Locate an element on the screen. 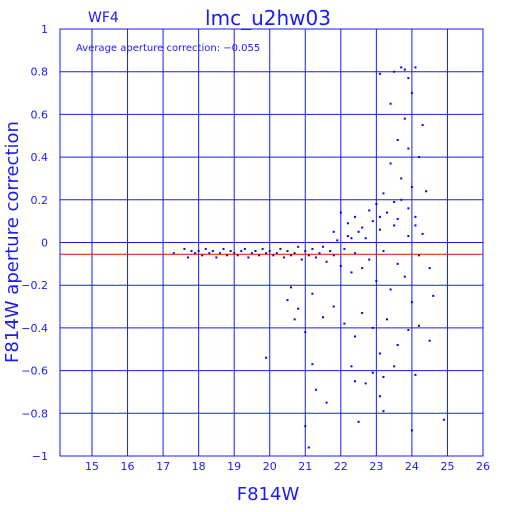 Image resolution: width=512 pixels, height=512 pixels. x-tick-label: 21 is located at coordinates (305, 466).